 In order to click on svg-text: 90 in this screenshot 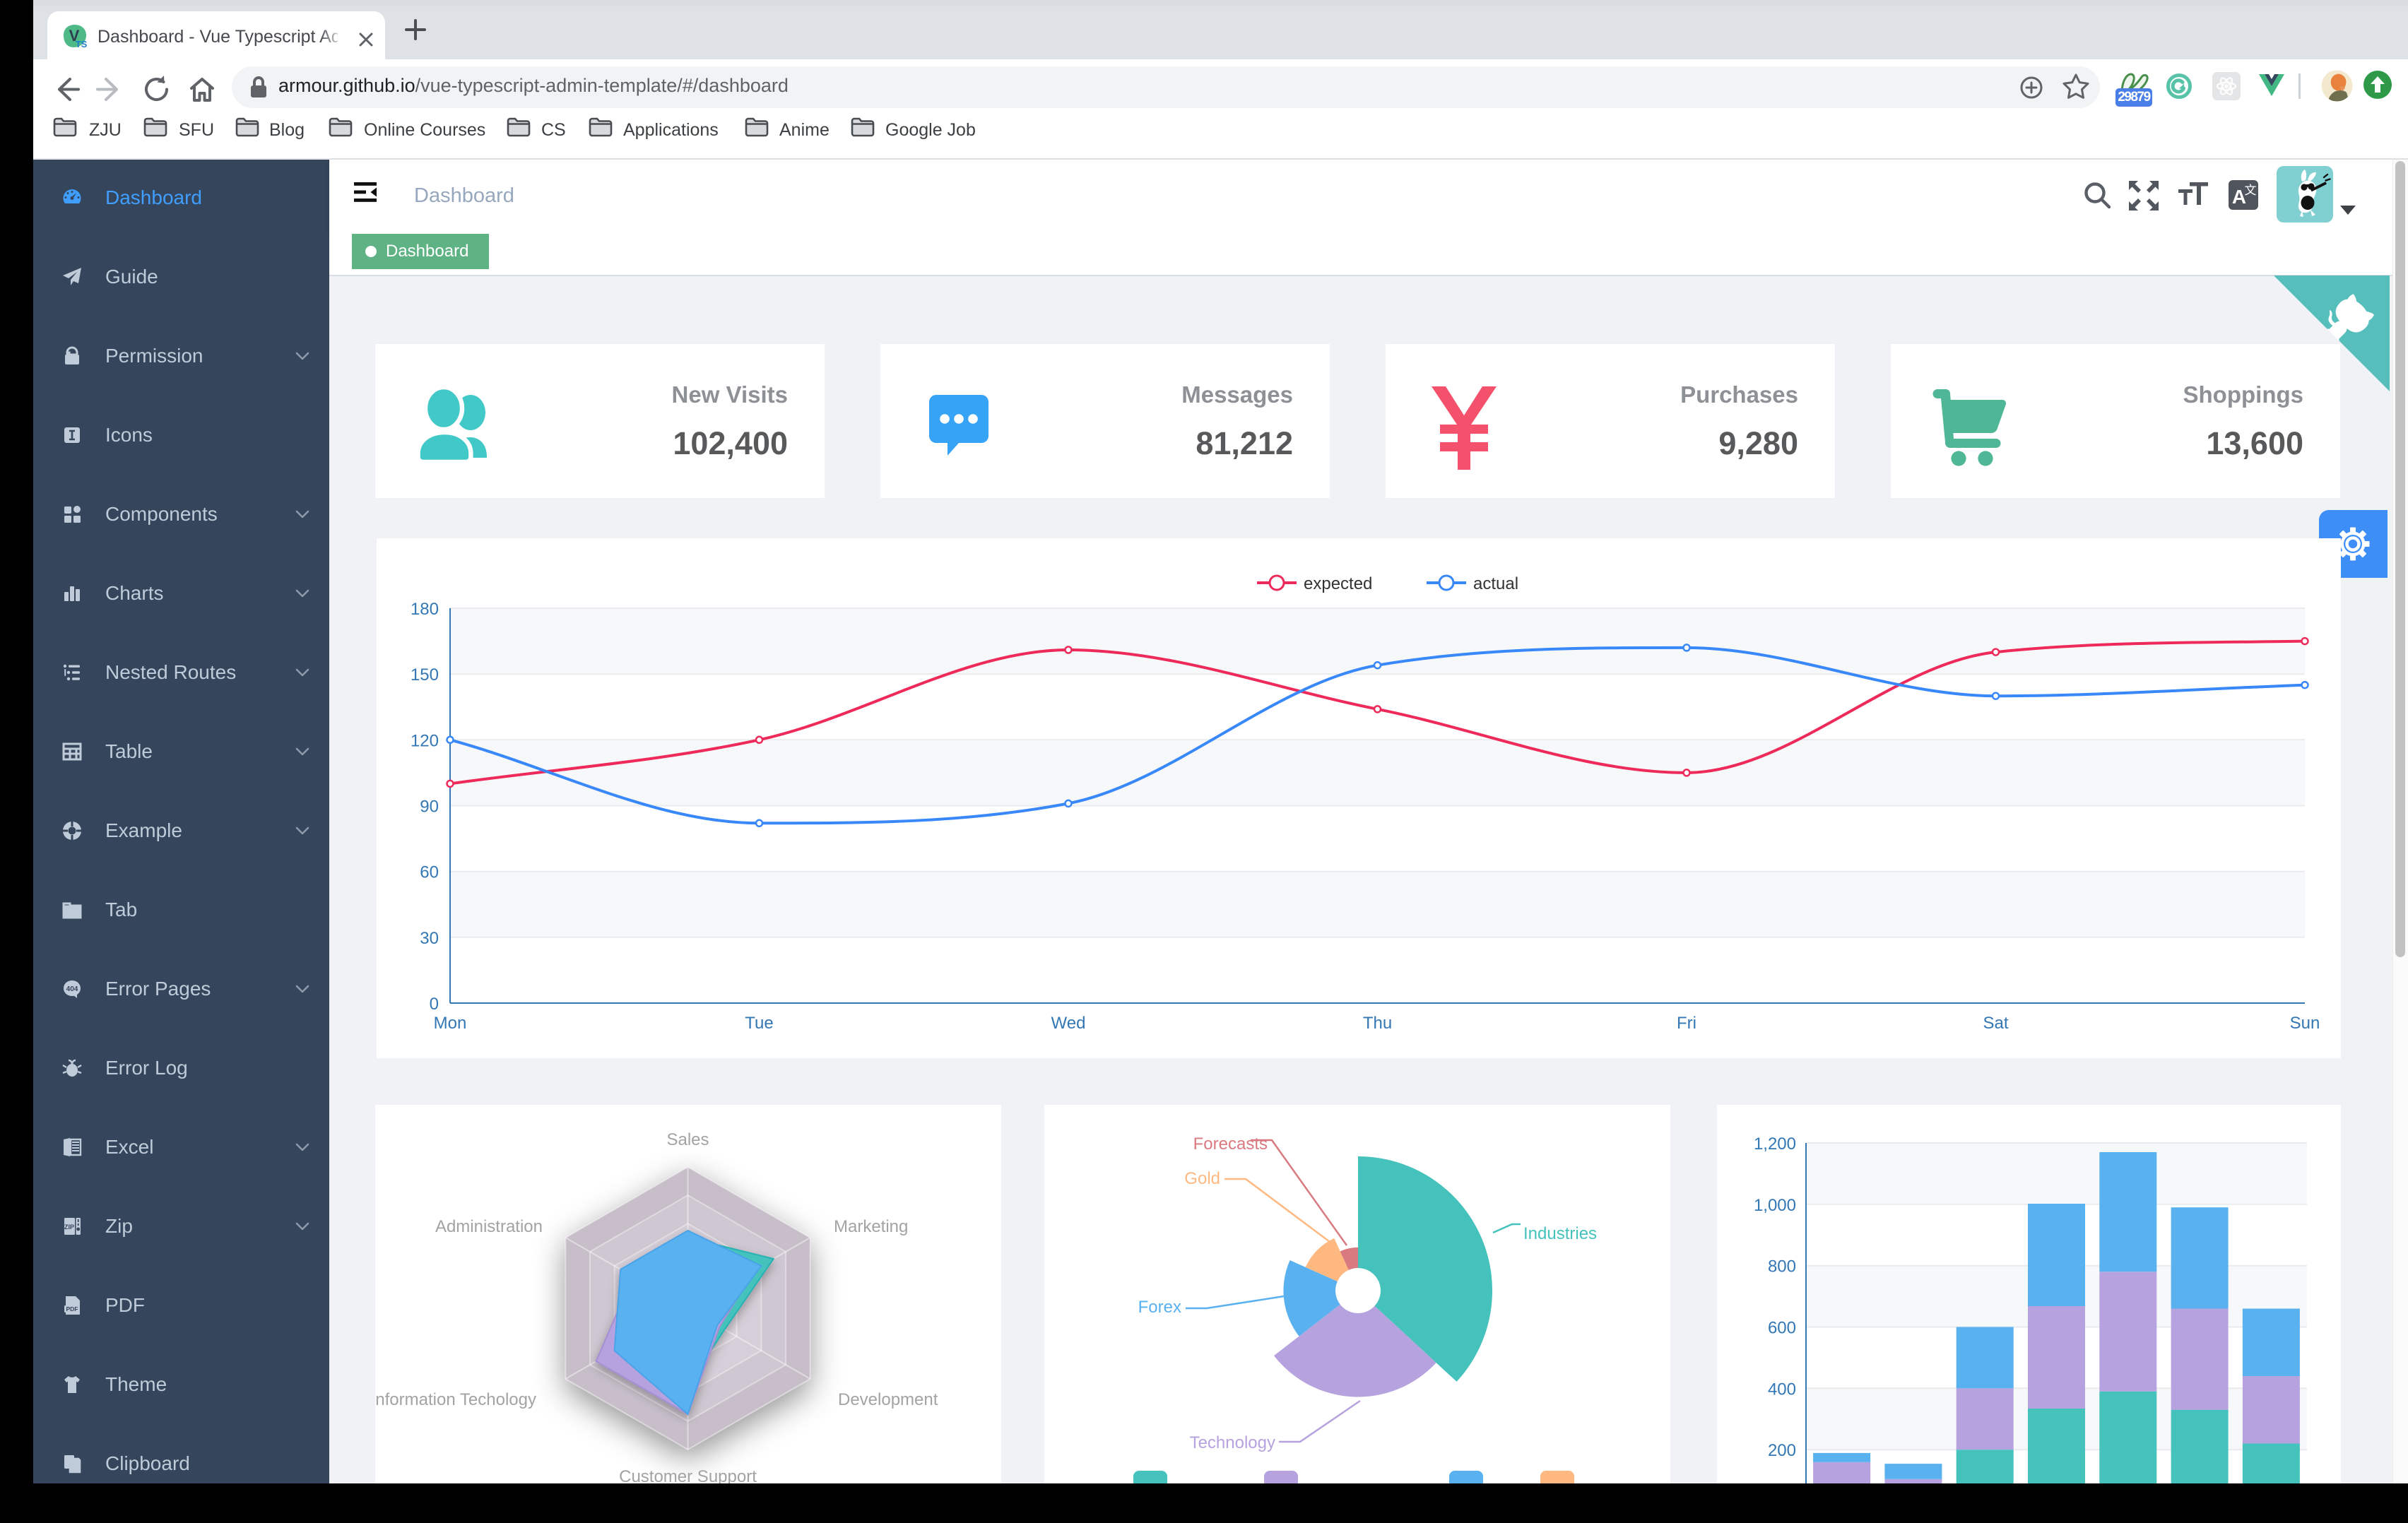, I will do `click(429, 807)`.